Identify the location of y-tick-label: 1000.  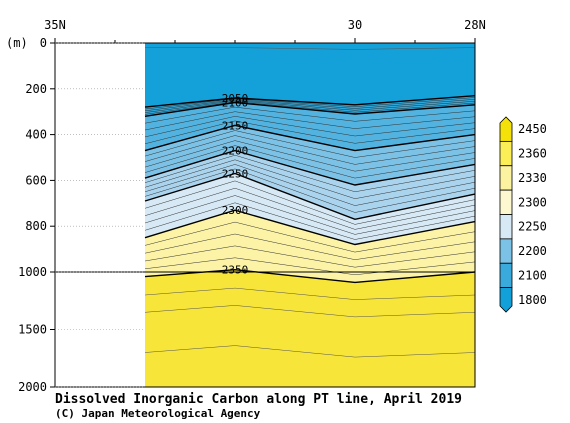
(32, 272).